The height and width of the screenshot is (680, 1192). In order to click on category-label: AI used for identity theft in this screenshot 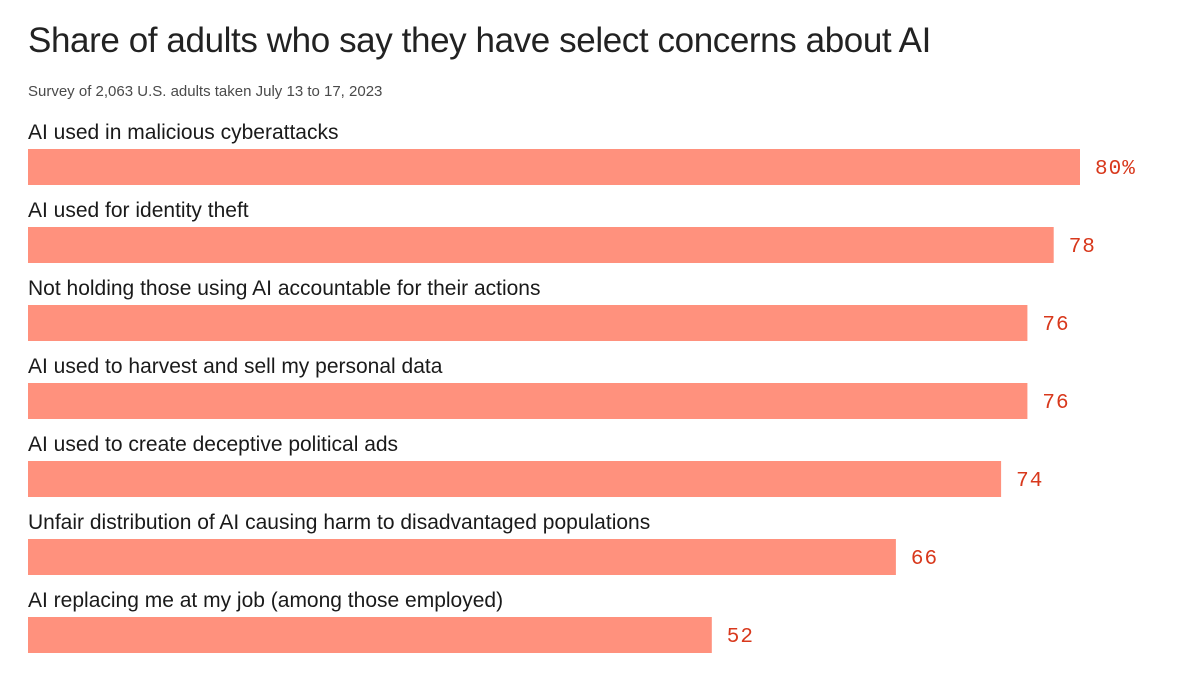, I will do `click(138, 210)`.